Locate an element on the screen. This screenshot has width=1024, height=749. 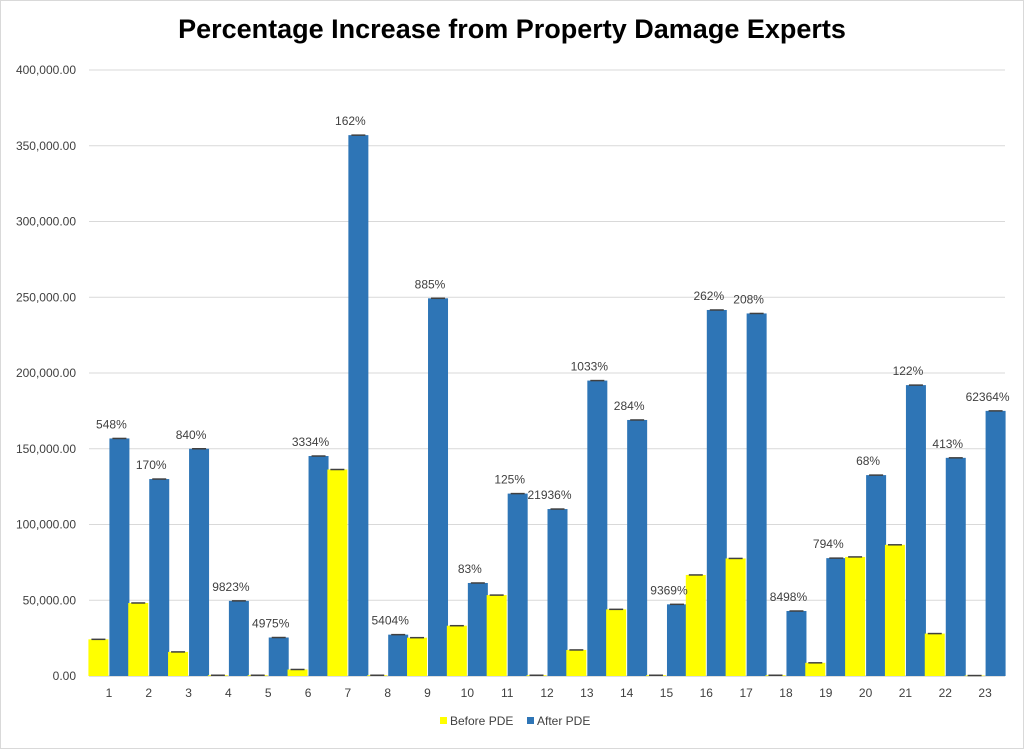
x-axis-ticks: 1 2 3 4 5 6 7 8 9 10 11 12 13 14 15 16 17 18 19 20 21 22 23 is located at coordinates (549, 693).